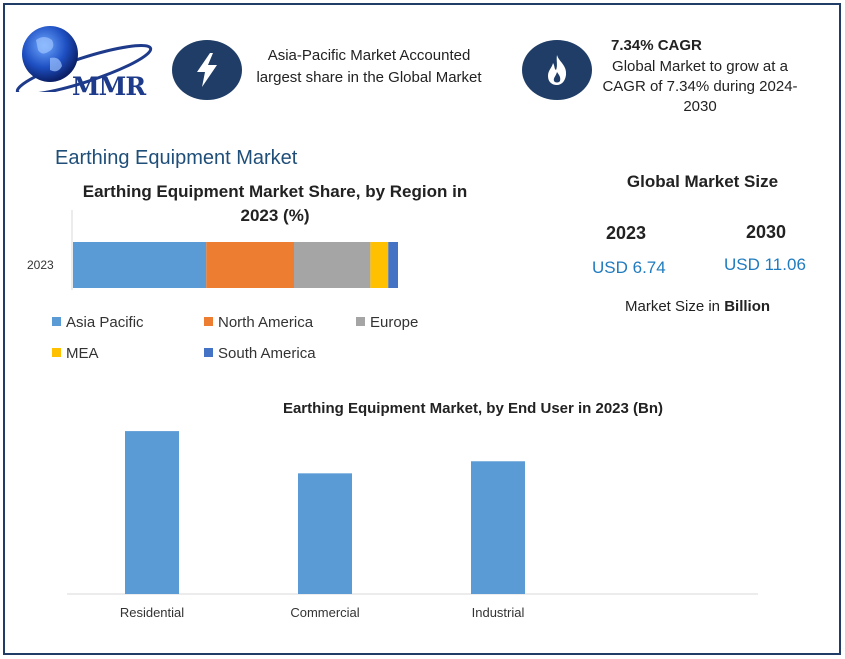  Describe the element at coordinates (394, 322) in the screenshot. I see `legend-label-europe: Europe` at that location.